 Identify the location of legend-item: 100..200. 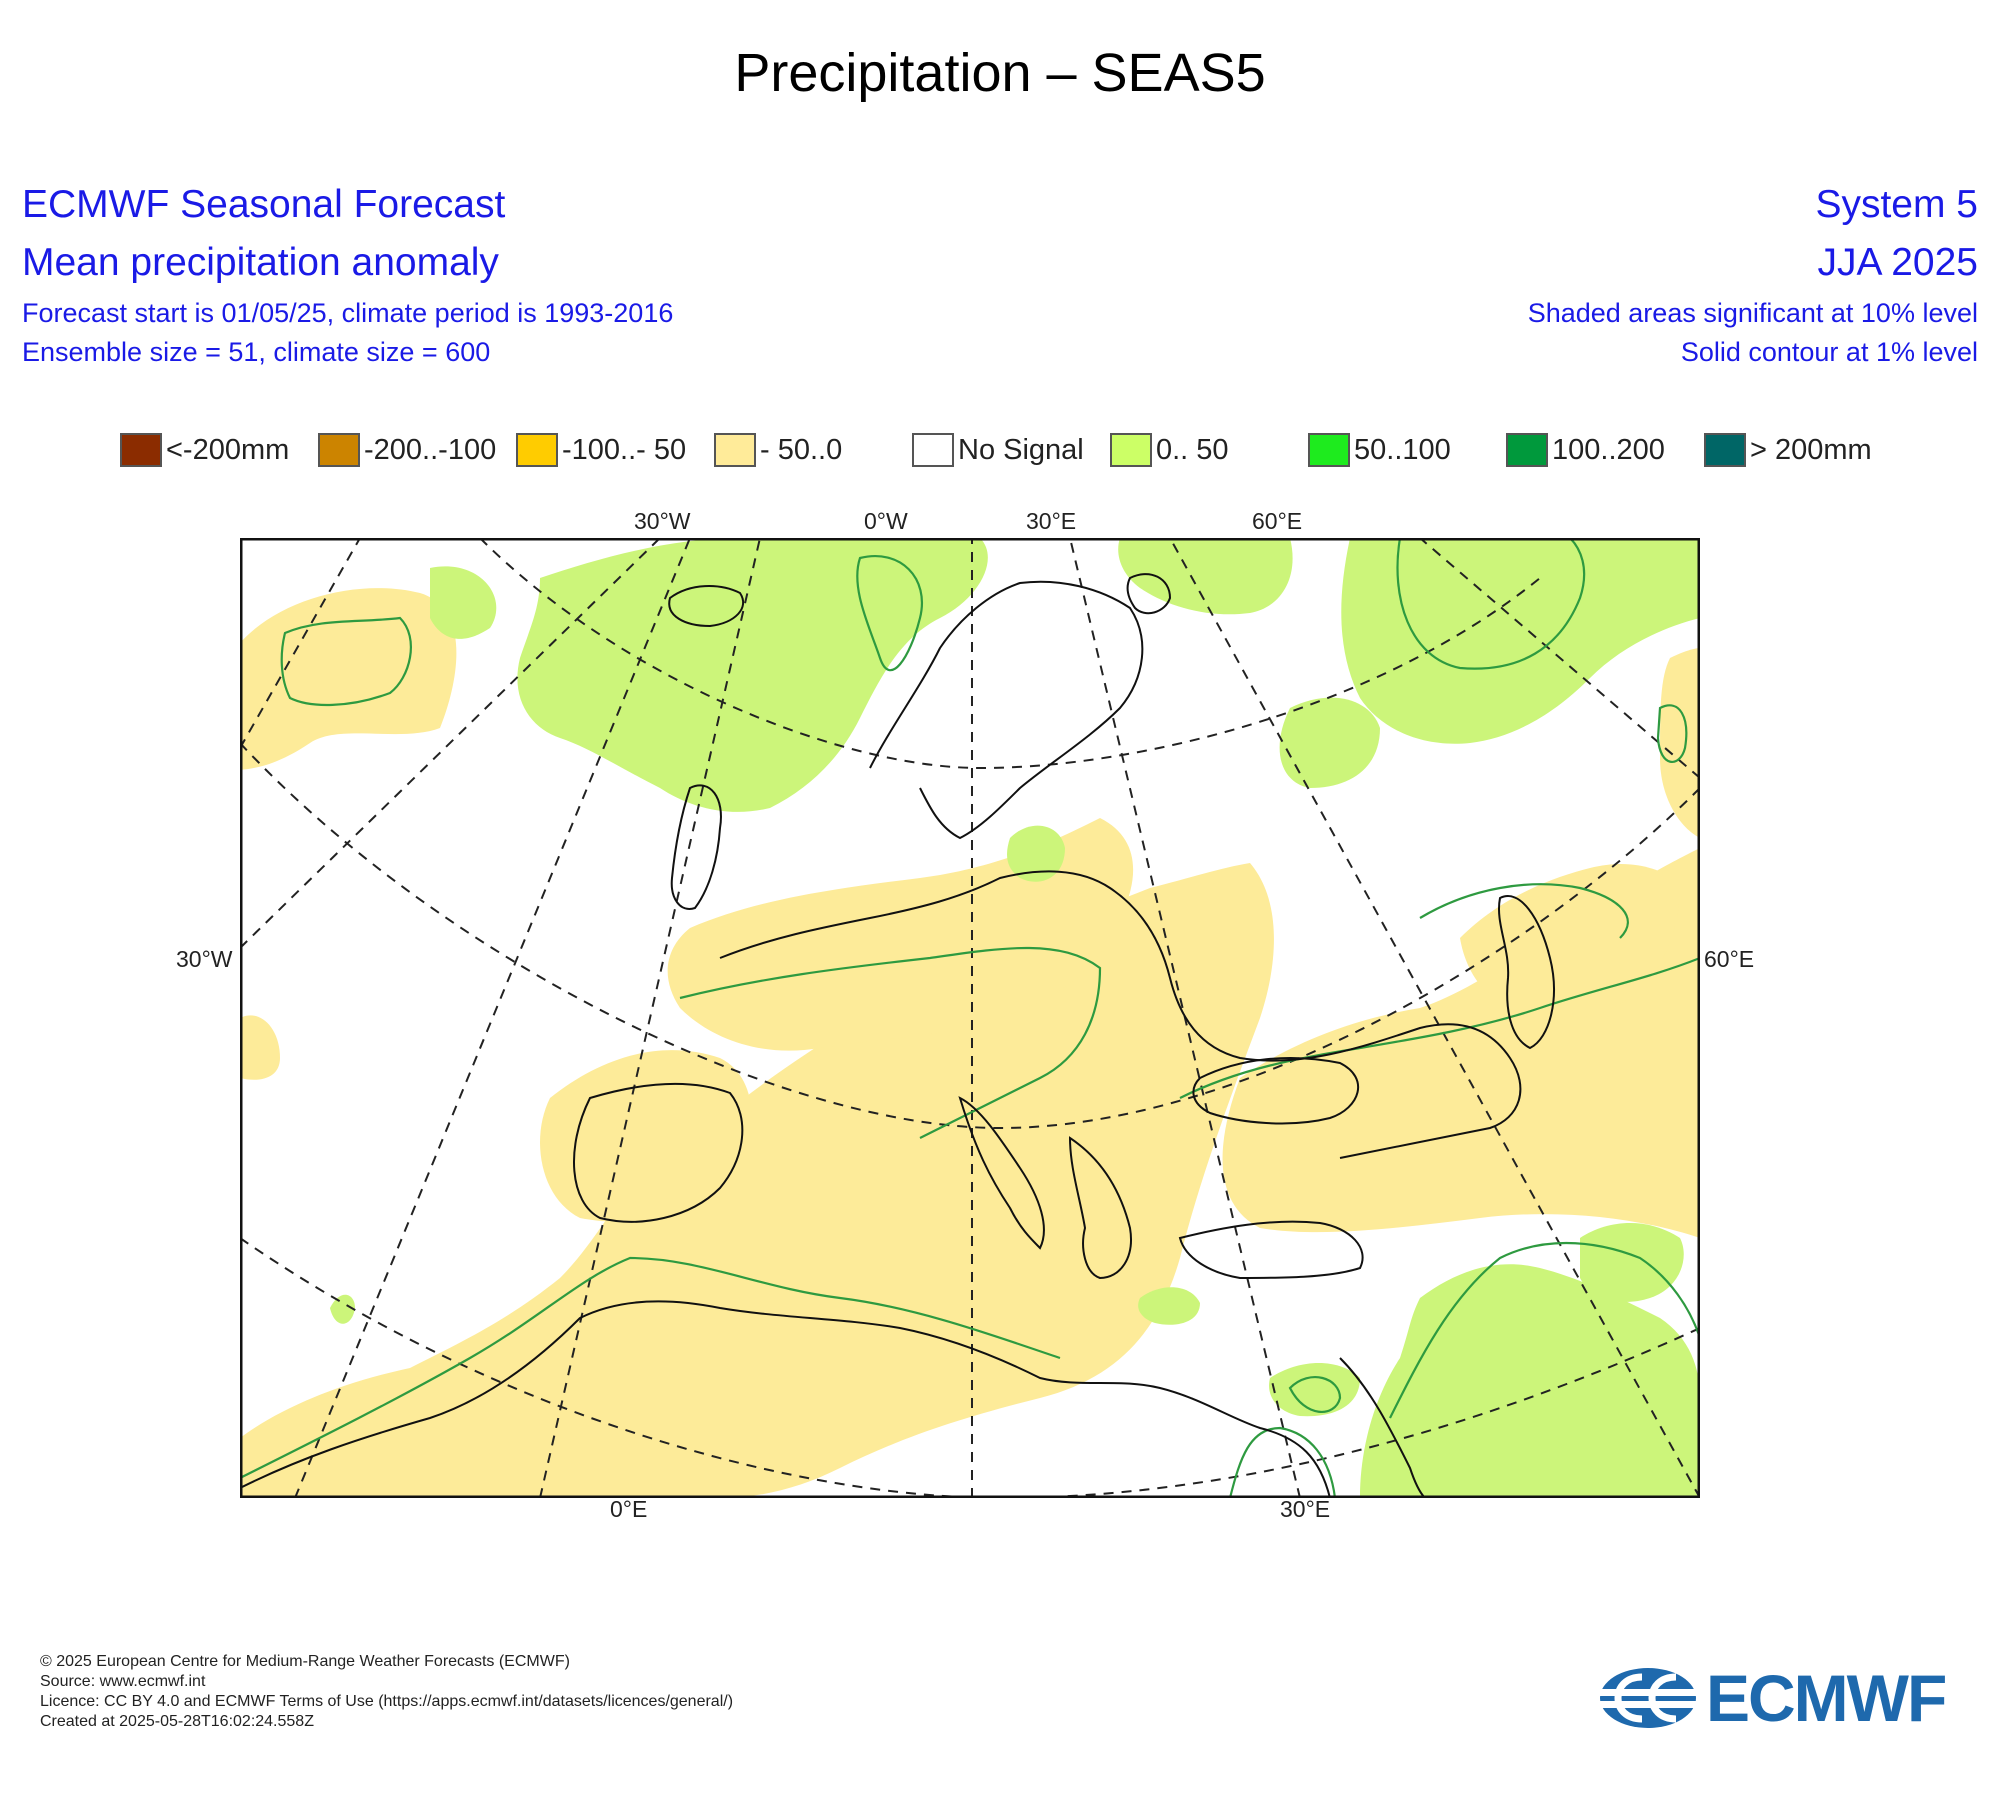
(1585, 450).